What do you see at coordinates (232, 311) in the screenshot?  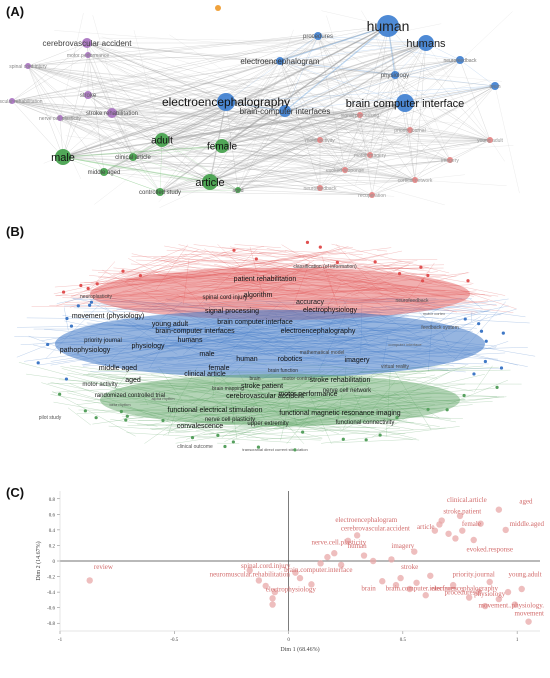 I see `node-b-label: signal processing` at bounding box center [232, 311].